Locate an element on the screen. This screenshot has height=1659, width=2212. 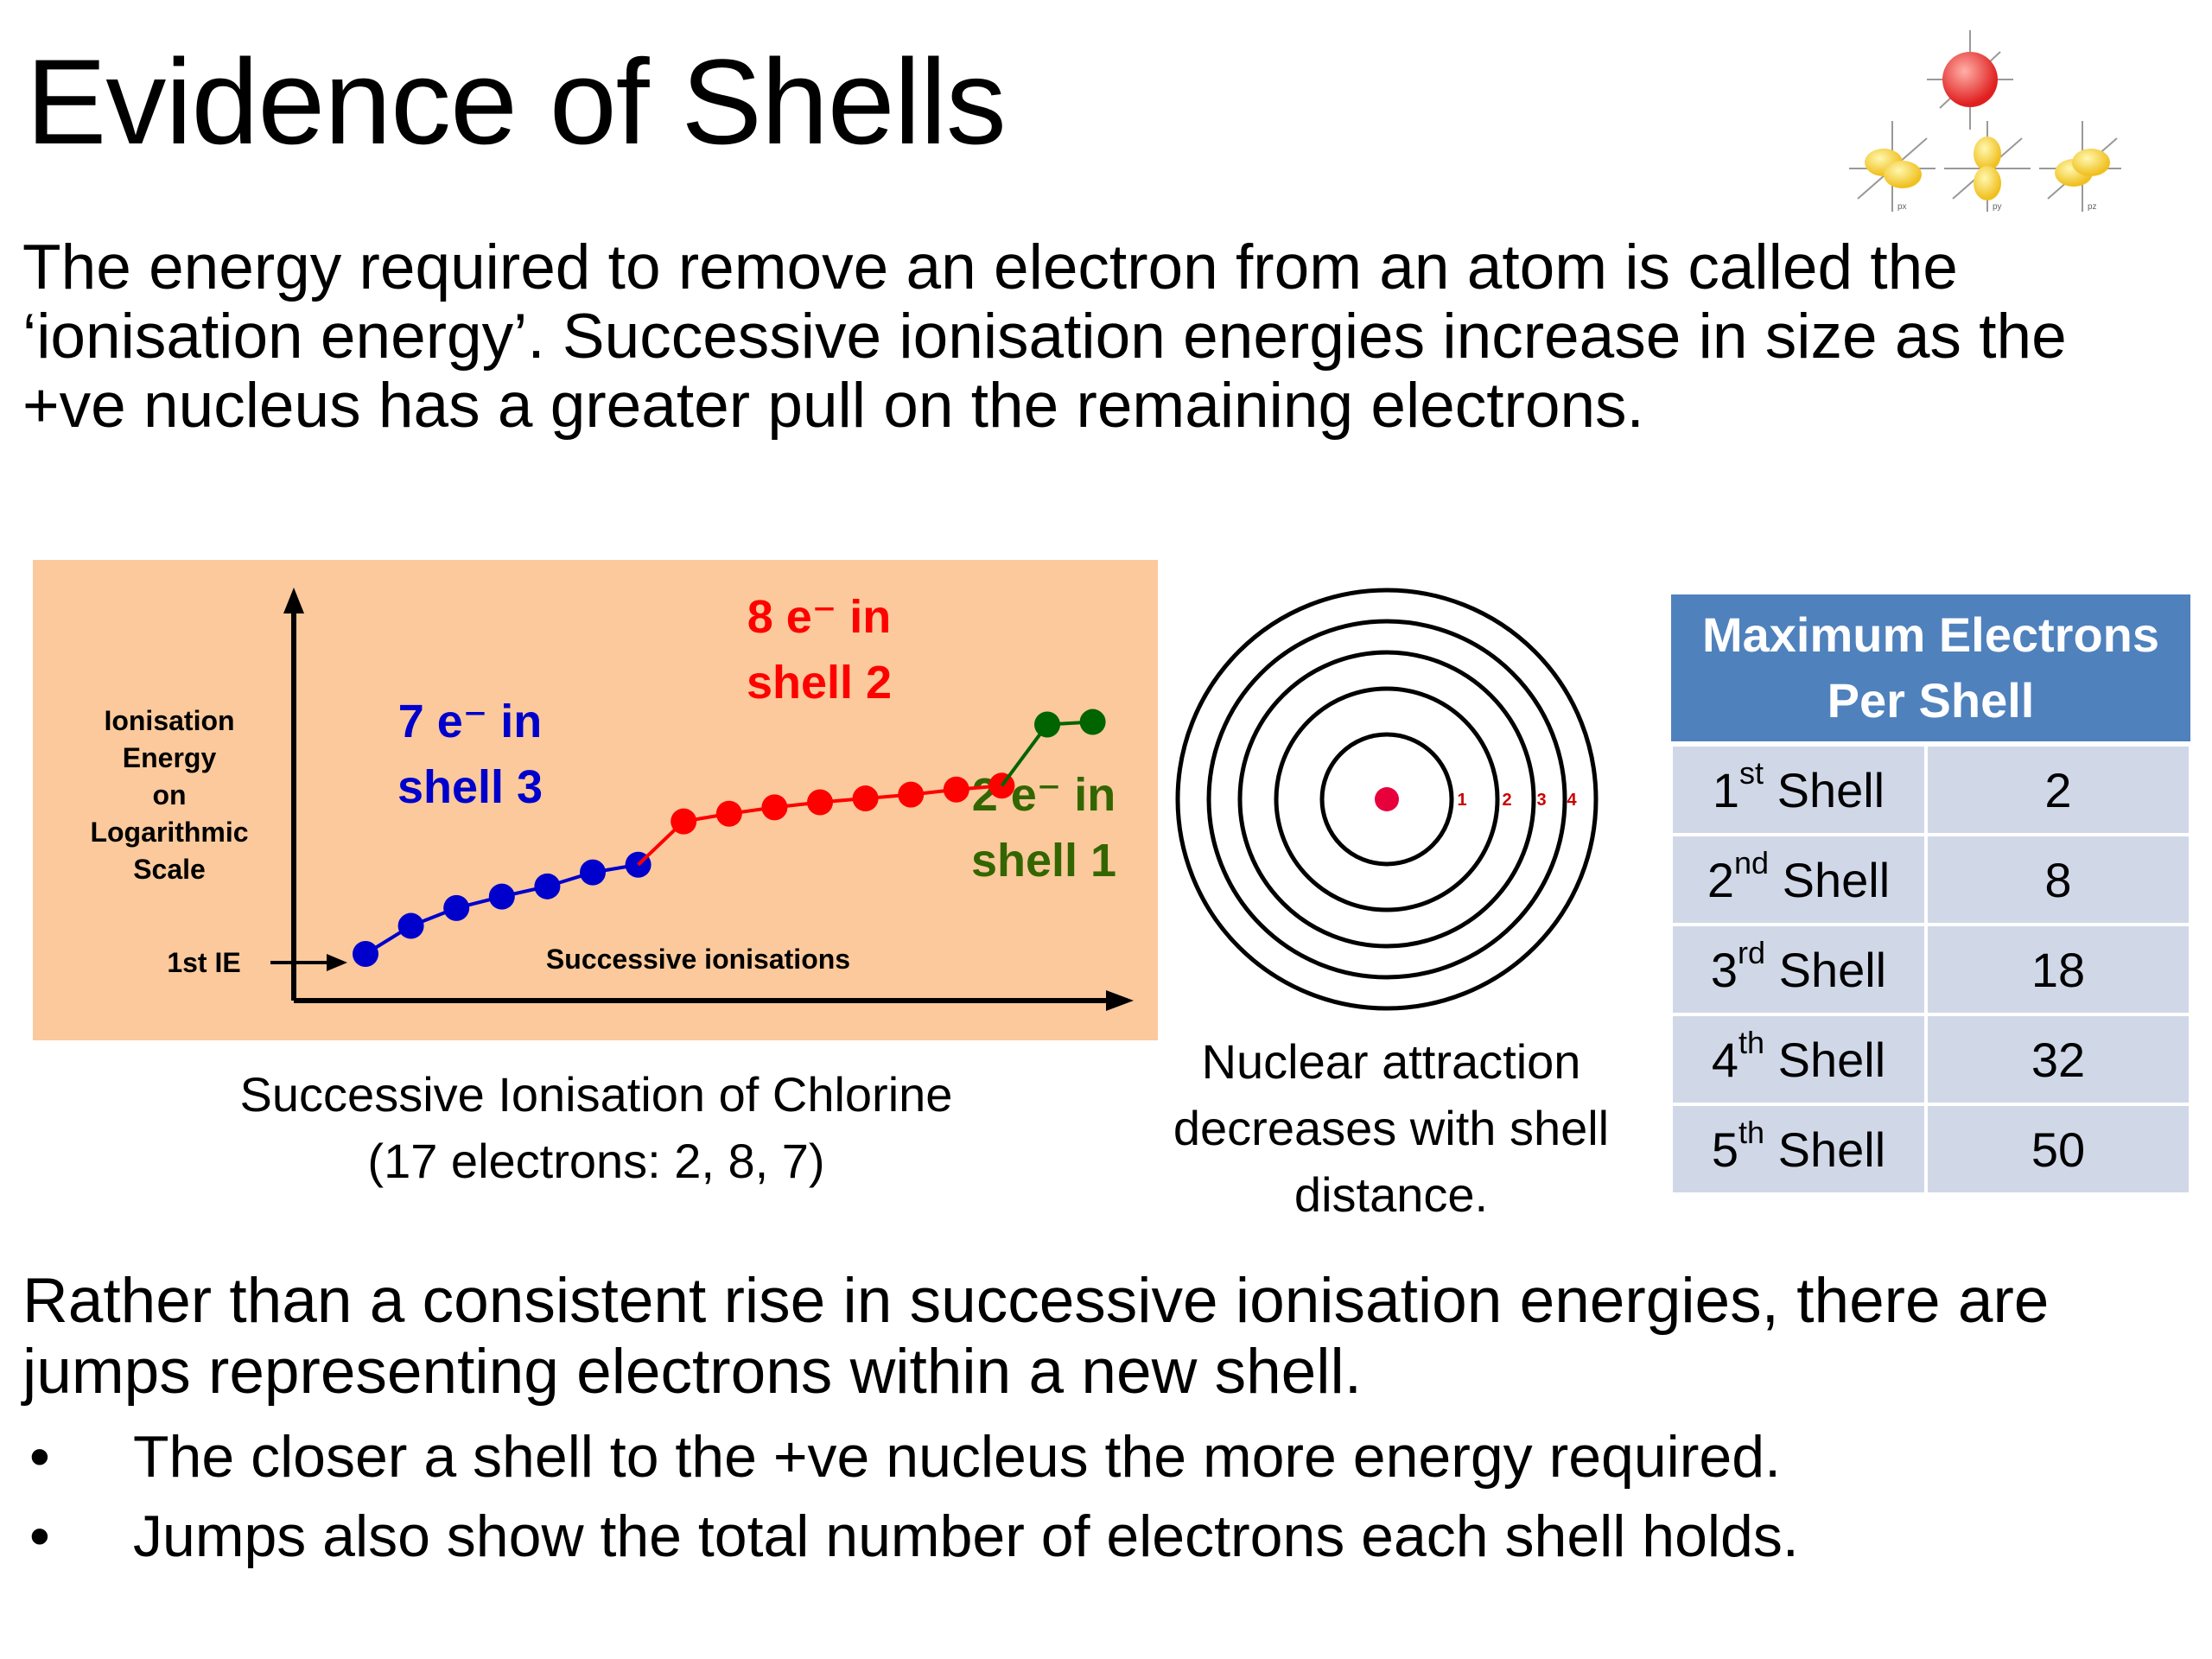
orbital-sublabel: py is located at coordinates (1997, 207).